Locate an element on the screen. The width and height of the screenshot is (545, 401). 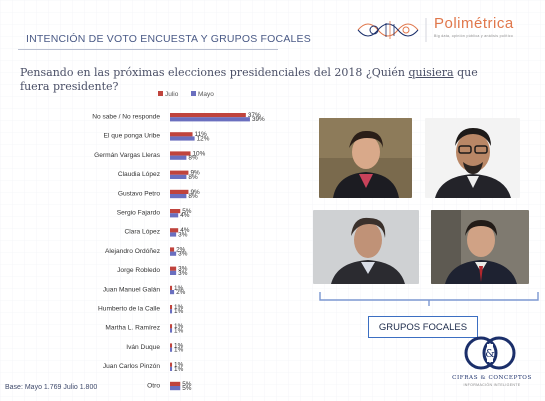
legend-label-julio: Julio is located at coordinates (172, 94).